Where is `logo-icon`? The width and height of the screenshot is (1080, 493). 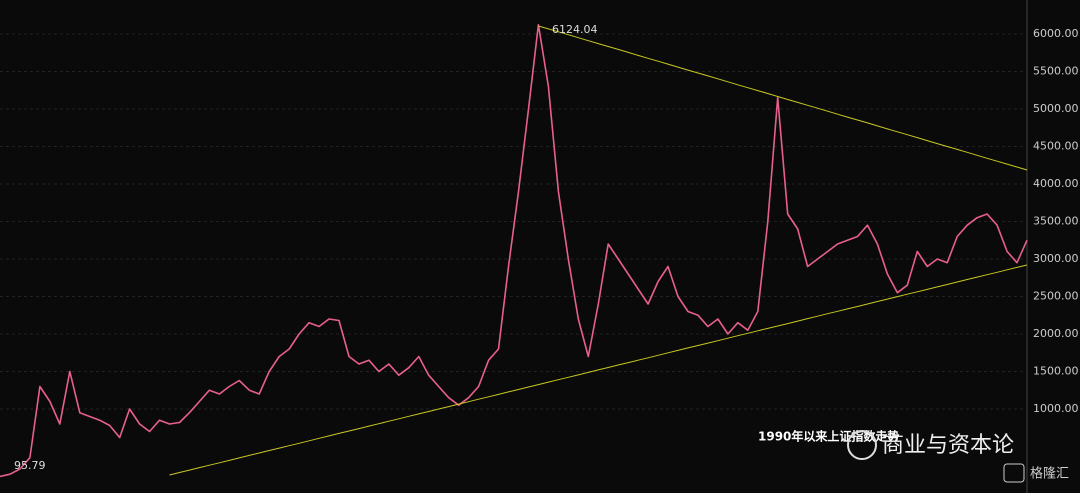 logo-icon is located at coordinates (1014, 473).